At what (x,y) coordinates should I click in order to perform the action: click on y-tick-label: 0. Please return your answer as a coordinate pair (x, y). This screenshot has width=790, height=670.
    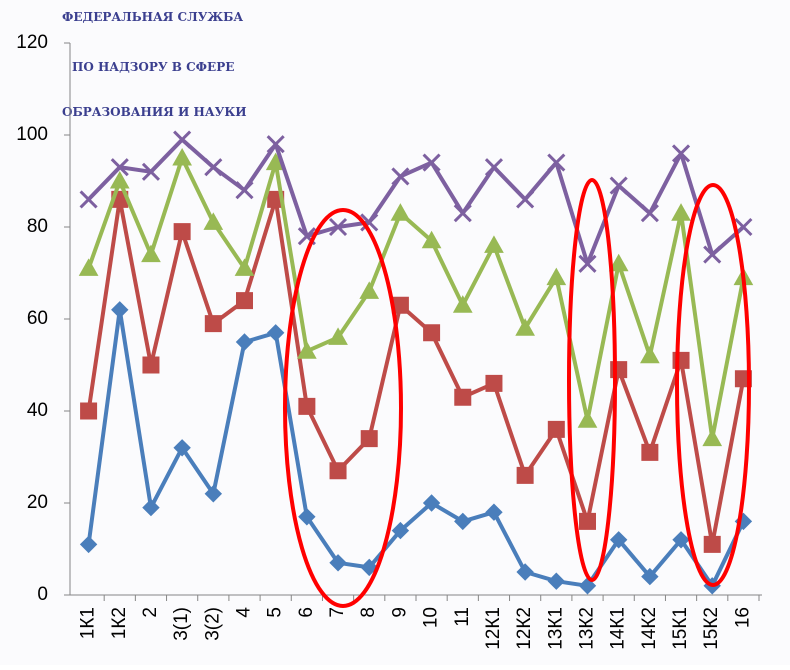
    Looking at the image, I should click on (42, 594).